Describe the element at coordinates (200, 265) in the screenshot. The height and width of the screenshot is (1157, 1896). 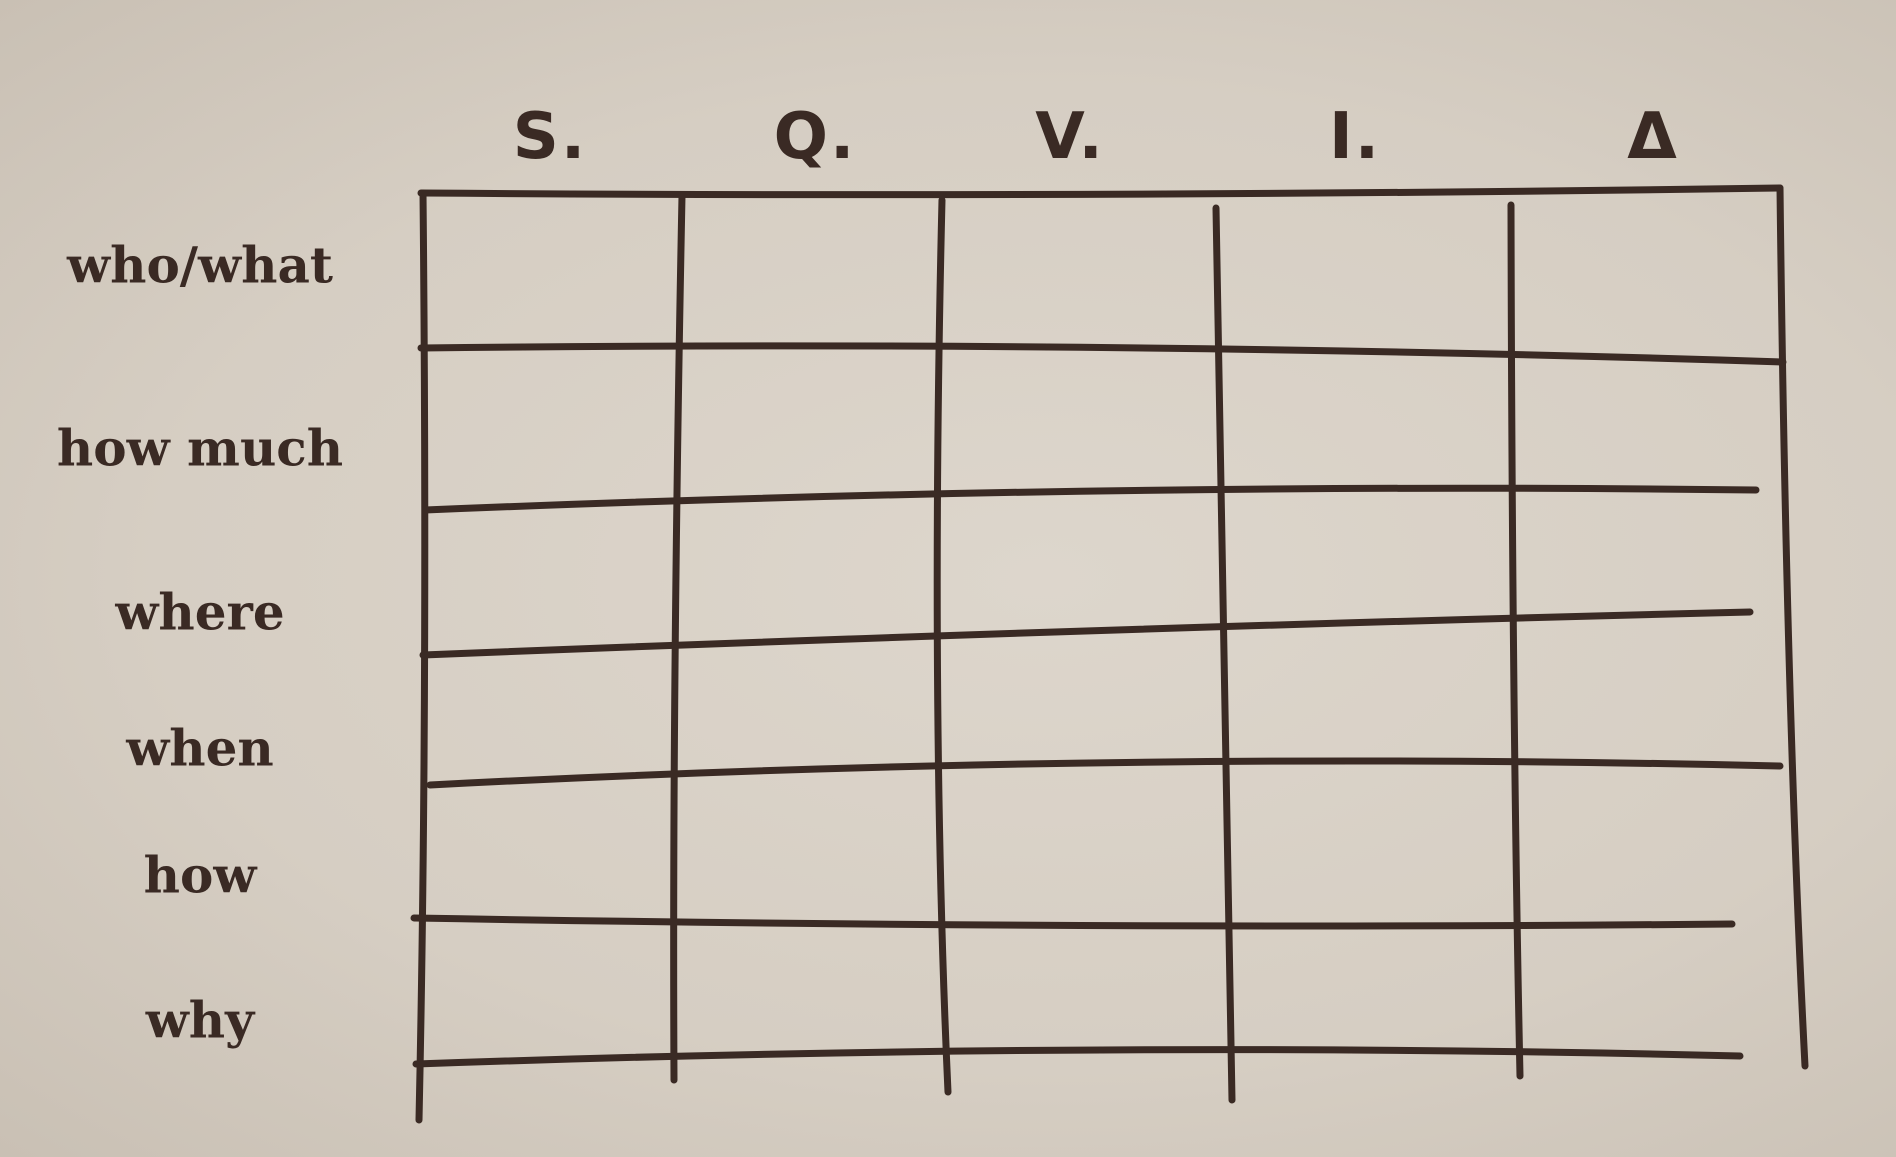
I see `row-header-who-what: who/what` at that location.